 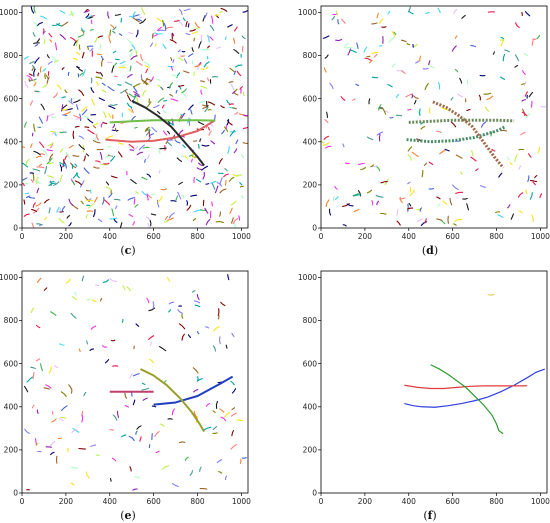 What do you see at coordinates (128, 515) in the screenshot?
I see `panel-label: (e)` at bounding box center [128, 515].